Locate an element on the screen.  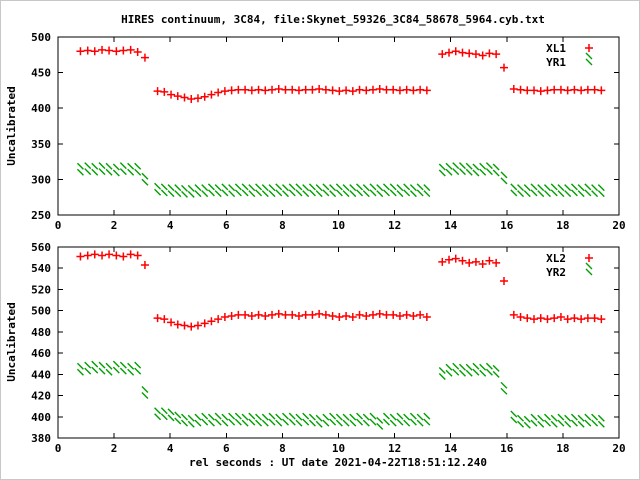
y-tick-label: 300 is located at coordinates (41, 179).